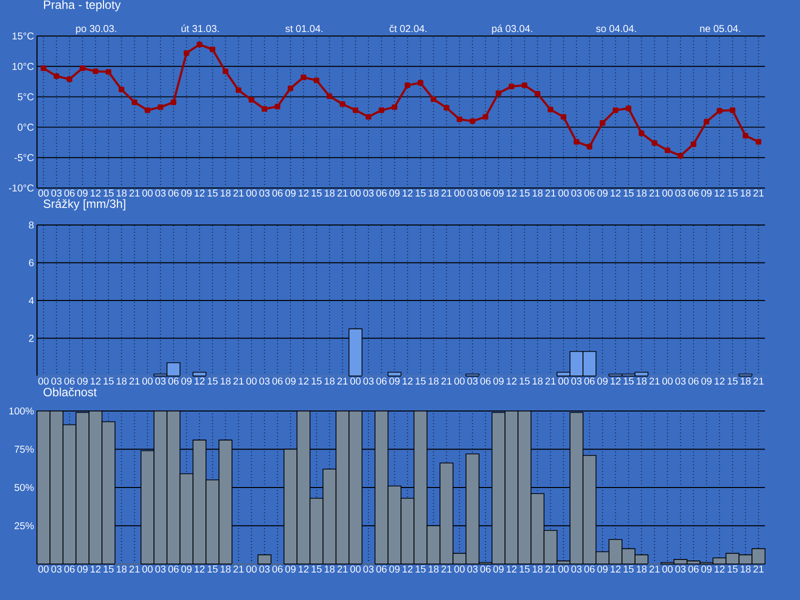 This screenshot has height=600, width=800. I want to click on y-tick-label: 50%, so click(24, 488).